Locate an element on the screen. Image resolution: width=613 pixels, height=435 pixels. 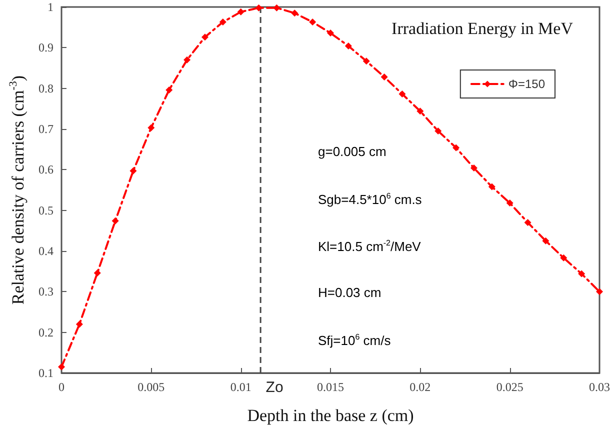
y-tick-label: 0.4 is located at coordinates (46, 251).